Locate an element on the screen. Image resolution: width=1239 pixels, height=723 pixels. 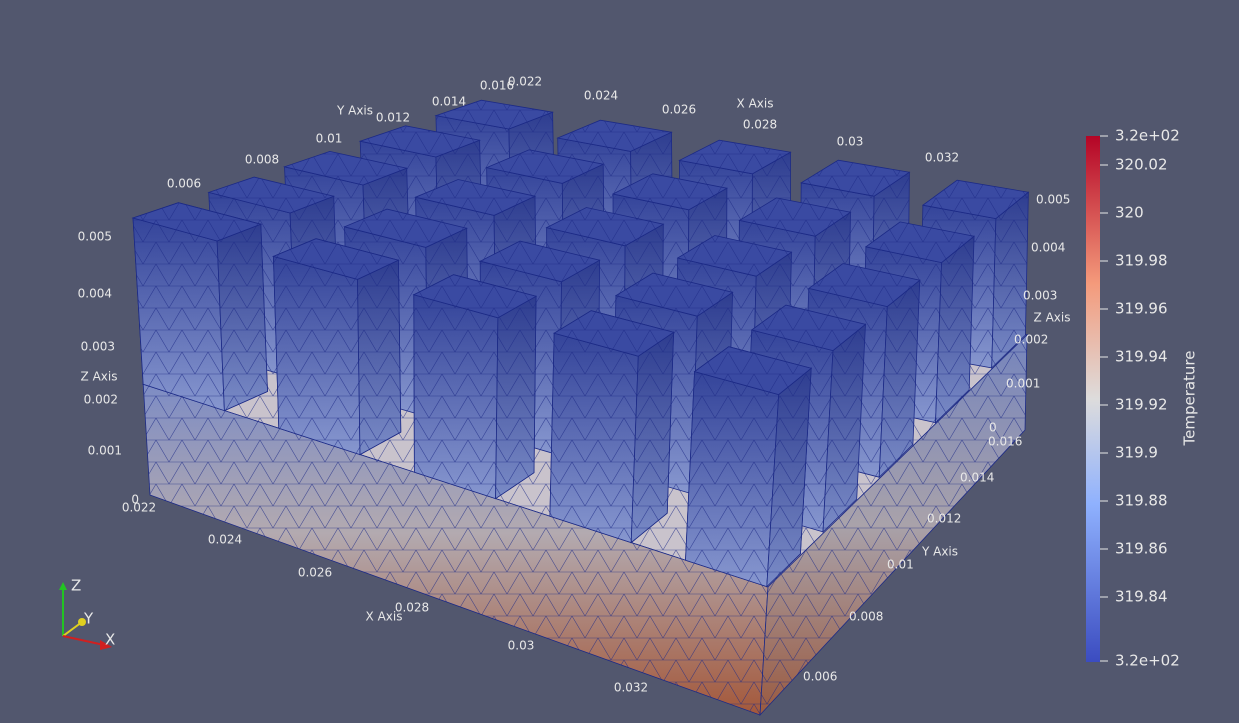
z-arrowhead is located at coordinates (63, 586).